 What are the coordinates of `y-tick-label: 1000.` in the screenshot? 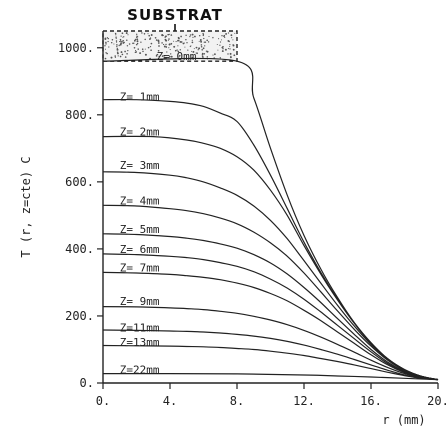 It's located at (76, 48).